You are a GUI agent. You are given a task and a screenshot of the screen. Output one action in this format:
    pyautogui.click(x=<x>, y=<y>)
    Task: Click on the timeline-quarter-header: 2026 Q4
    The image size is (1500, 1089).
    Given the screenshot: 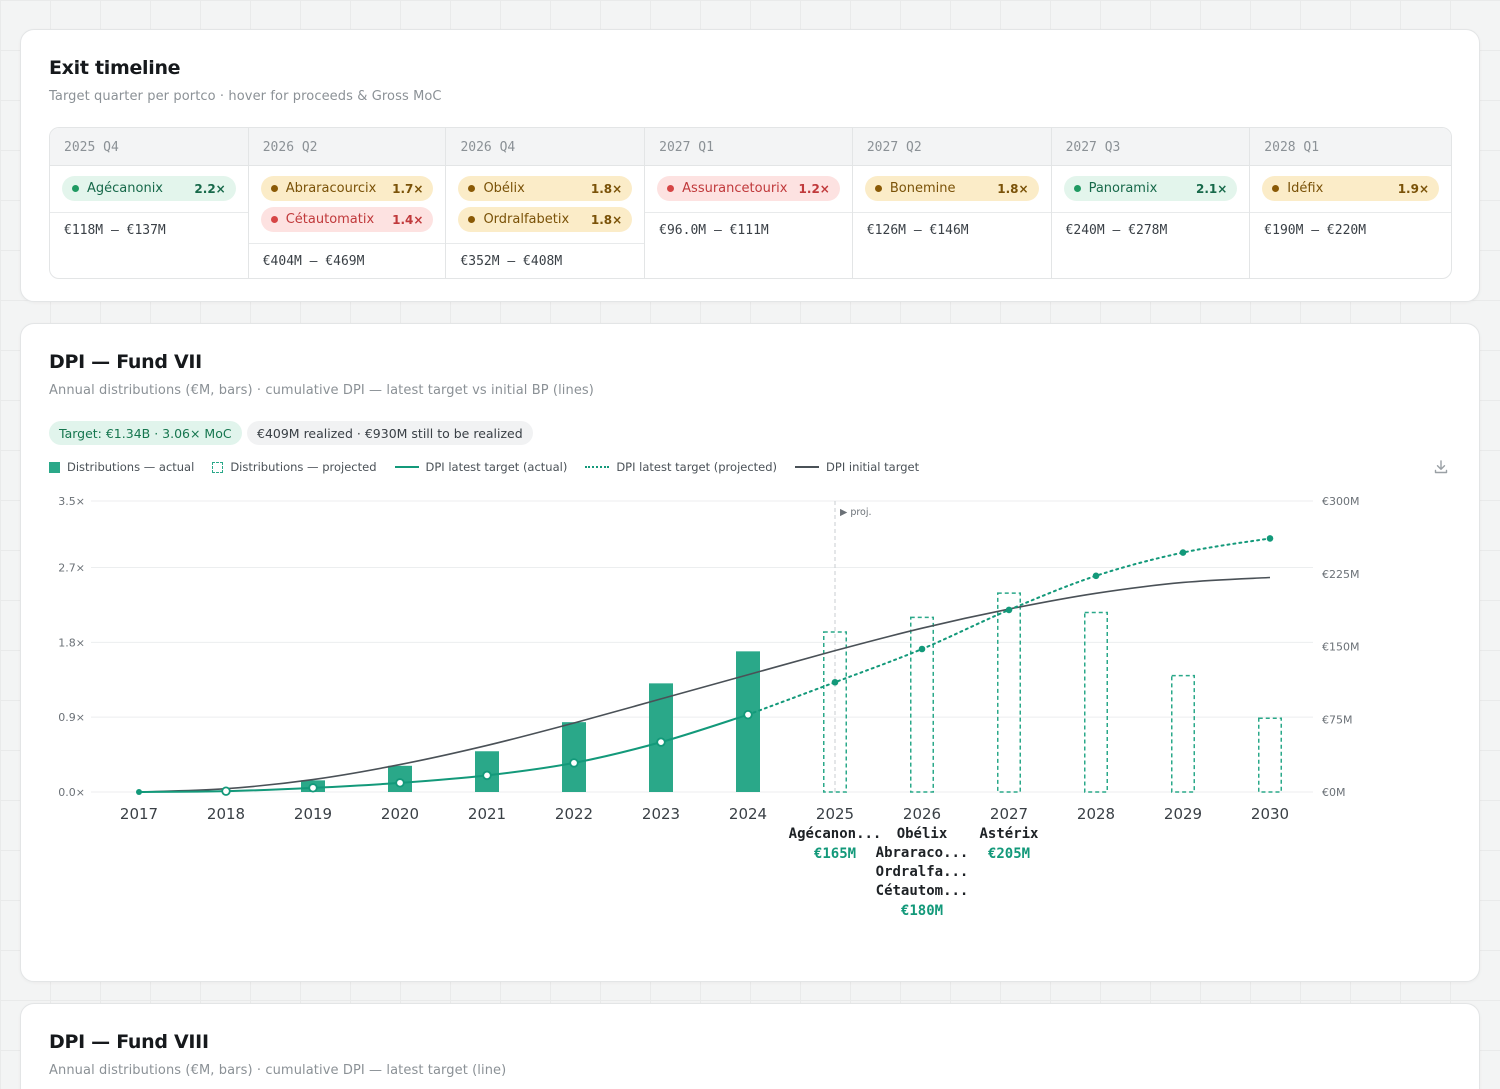 What is the action you would take?
    pyautogui.click(x=545, y=147)
    